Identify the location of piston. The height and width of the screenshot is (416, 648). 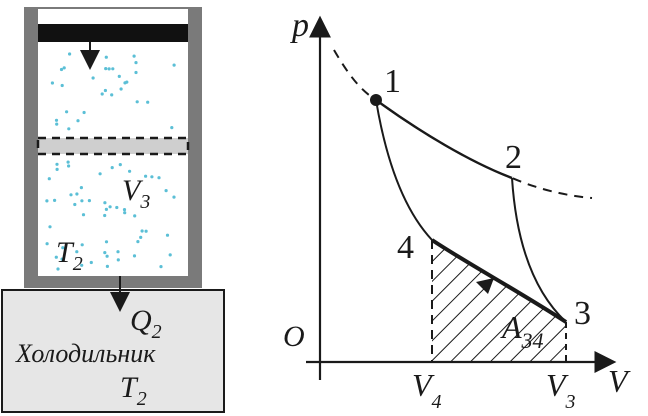
(113, 33).